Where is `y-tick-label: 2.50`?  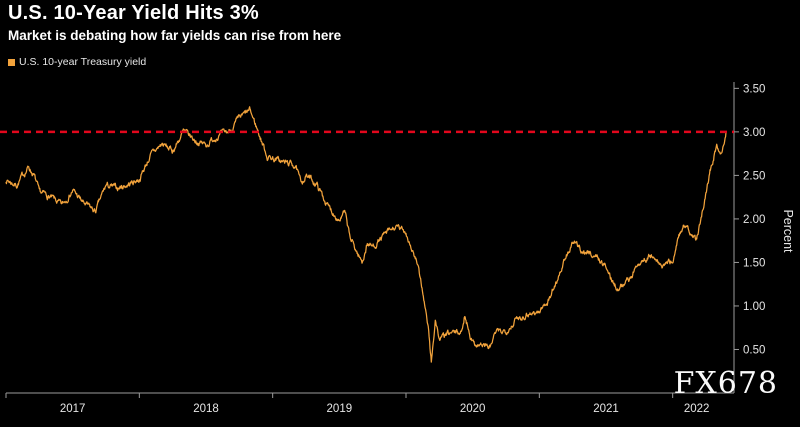
y-tick-label: 2.50 is located at coordinates (754, 176).